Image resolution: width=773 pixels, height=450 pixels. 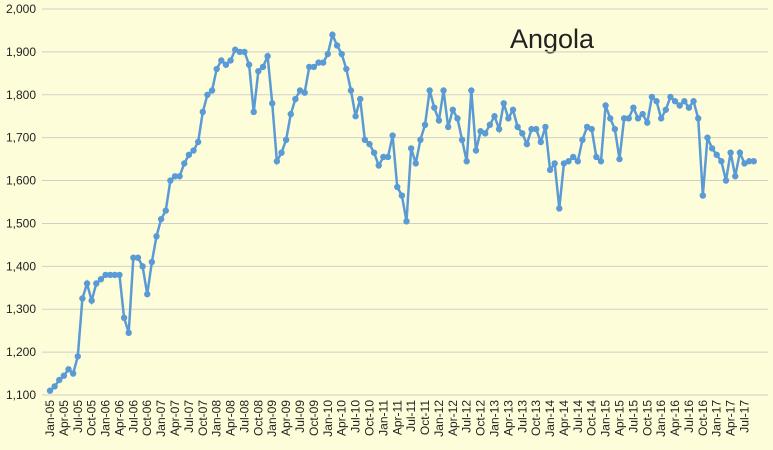 What do you see at coordinates (592, 418) in the screenshot?
I see `x-tick-label: Oct-14` at bounding box center [592, 418].